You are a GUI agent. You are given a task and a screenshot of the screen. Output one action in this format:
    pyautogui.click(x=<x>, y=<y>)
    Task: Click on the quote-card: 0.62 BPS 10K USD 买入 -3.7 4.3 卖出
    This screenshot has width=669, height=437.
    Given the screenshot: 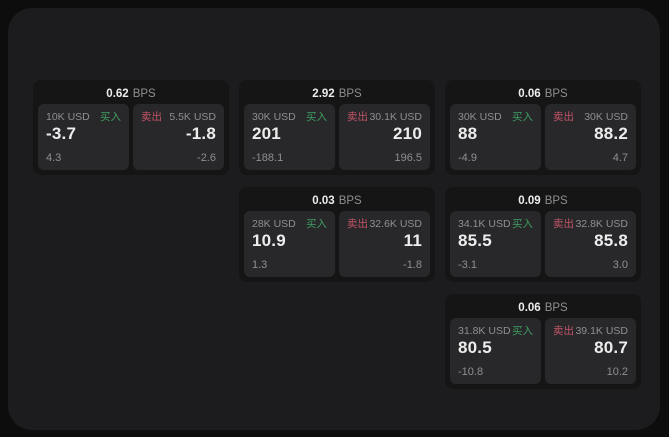 What is the action you would take?
    pyautogui.click(x=131, y=127)
    